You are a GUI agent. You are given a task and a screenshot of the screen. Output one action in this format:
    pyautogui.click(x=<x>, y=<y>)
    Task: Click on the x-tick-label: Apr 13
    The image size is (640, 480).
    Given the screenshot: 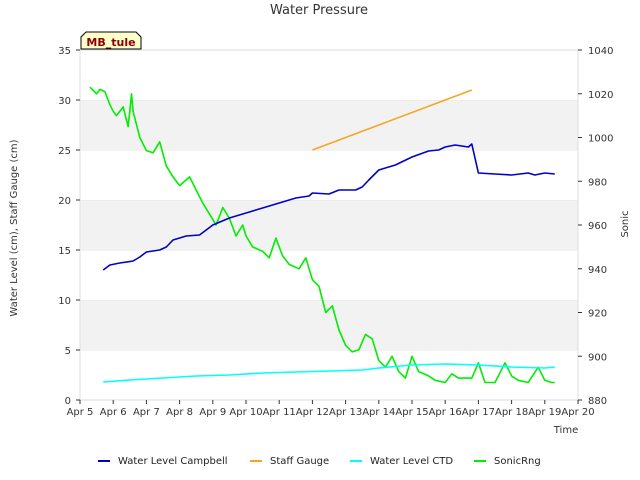 What is the action you would take?
    pyautogui.click(x=345, y=412)
    